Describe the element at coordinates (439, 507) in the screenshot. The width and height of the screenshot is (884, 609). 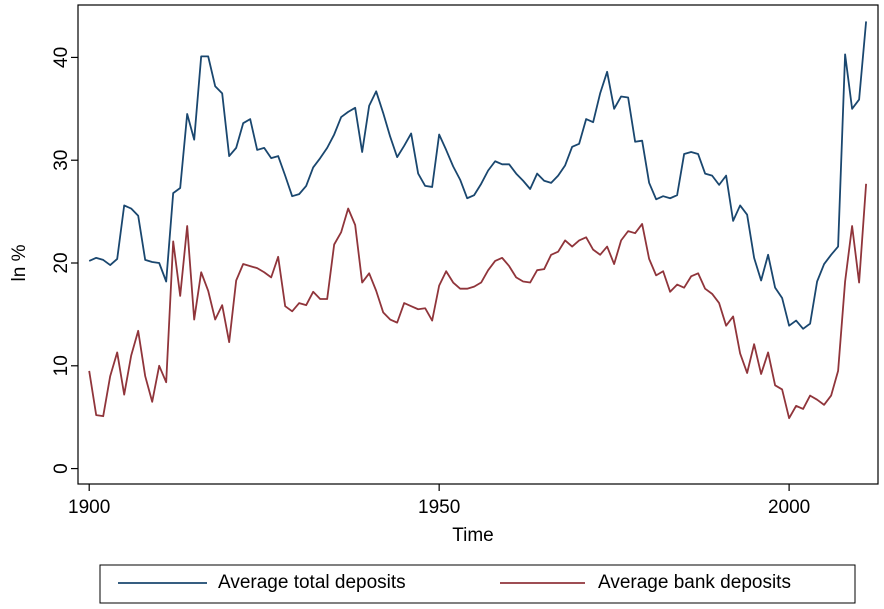
I see `x-tick-label: 1950` at that location.